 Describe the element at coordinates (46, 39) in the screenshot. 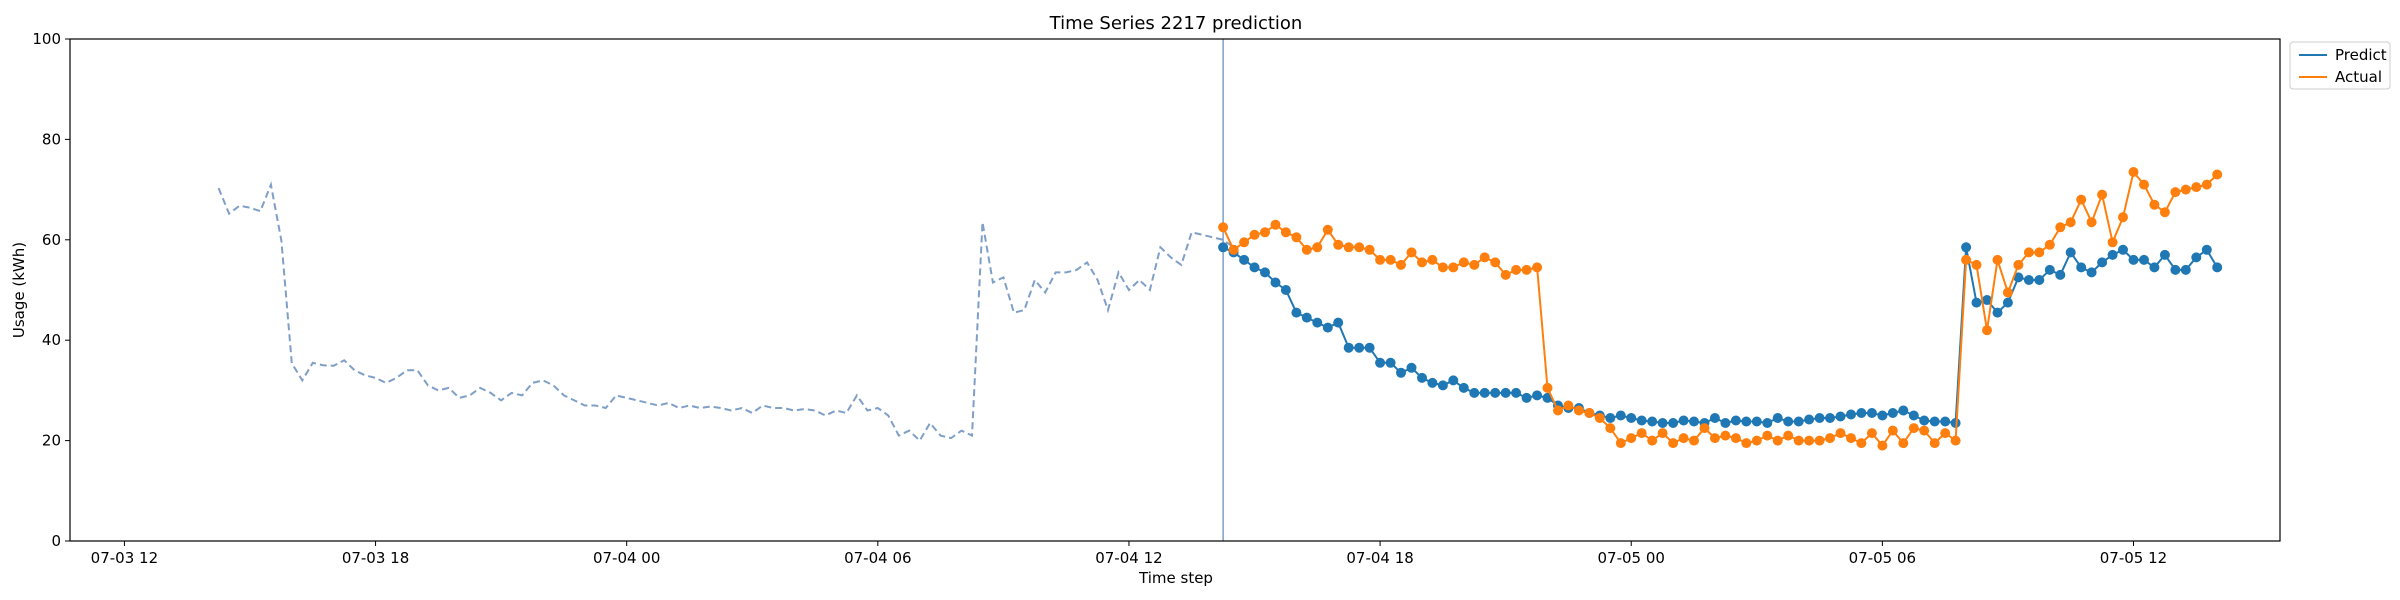

I see `y-tick-label-5: 100` at that location.